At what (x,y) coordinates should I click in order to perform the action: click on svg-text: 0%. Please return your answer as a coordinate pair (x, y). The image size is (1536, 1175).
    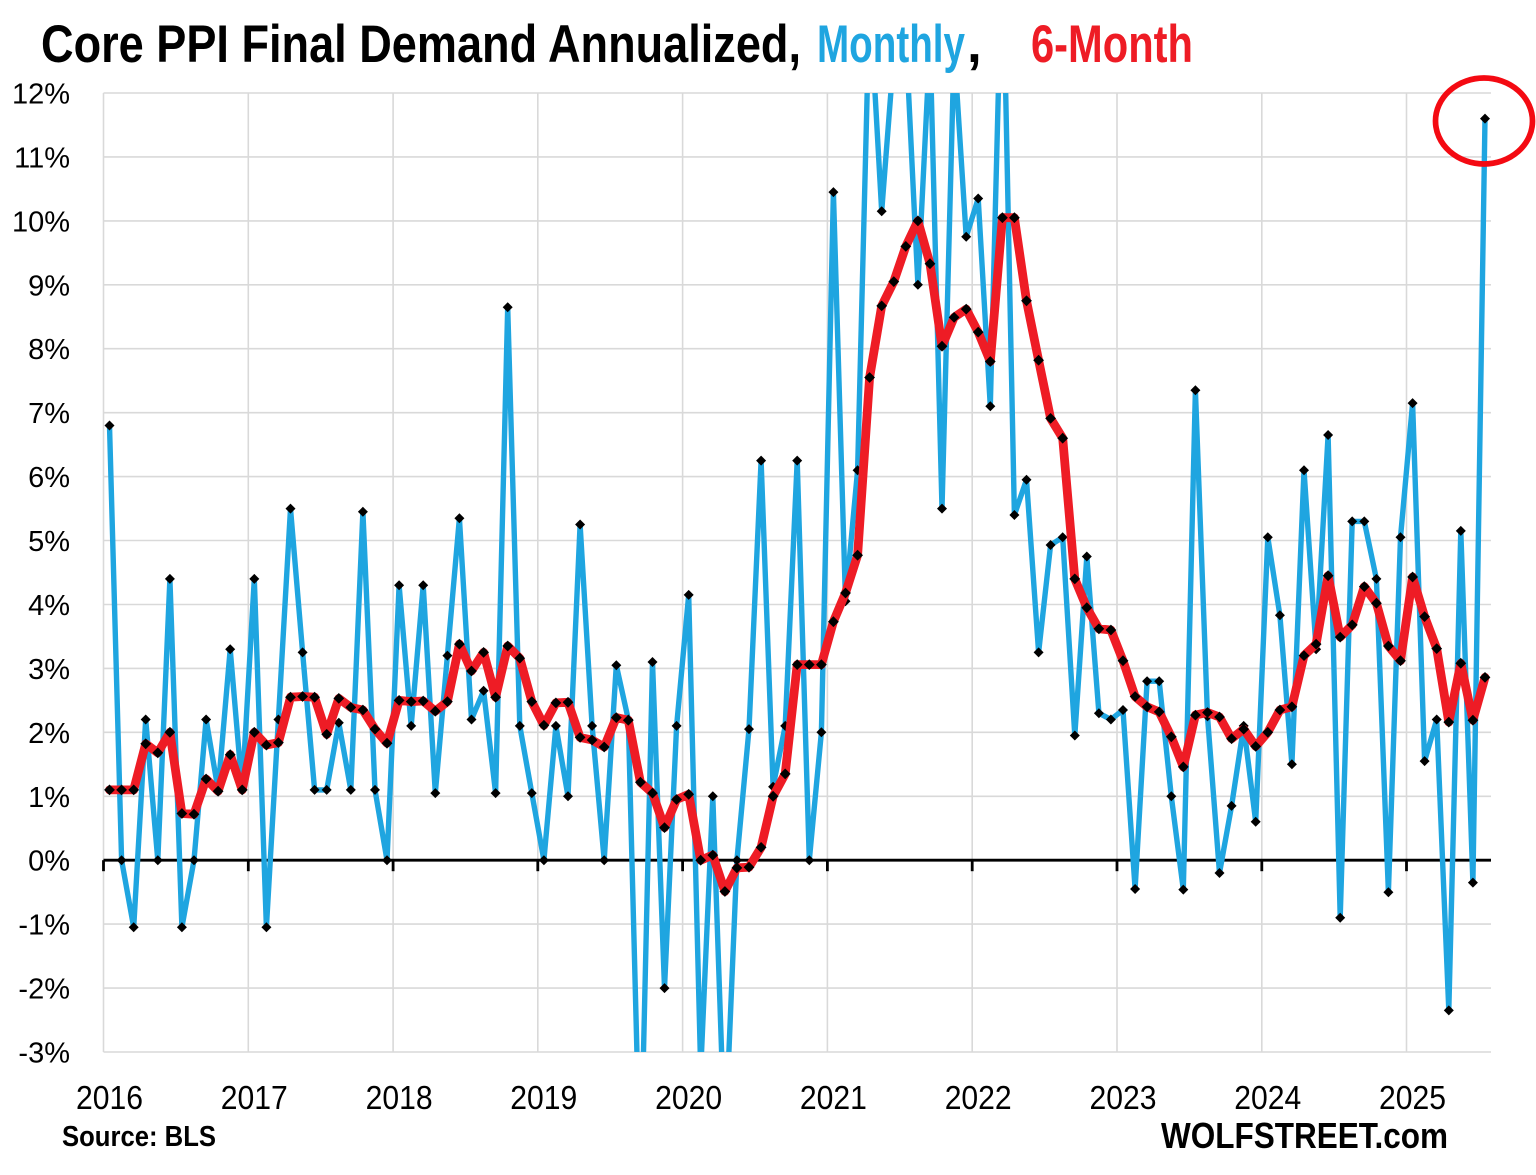
    Looking at the image, I should click on (49, 862).